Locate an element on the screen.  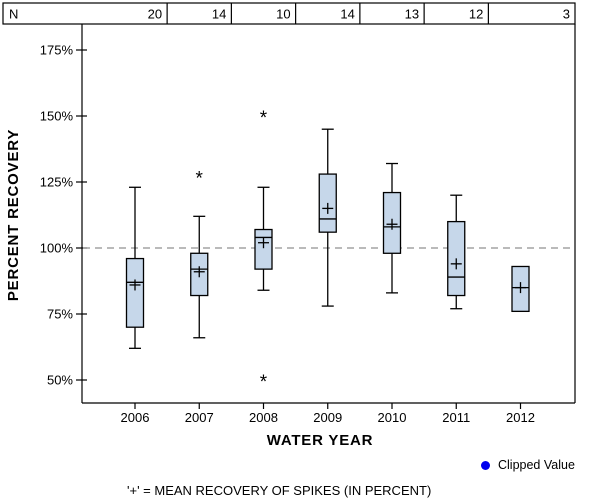
legend: Clipped Value is located at coordinates (528, 465).